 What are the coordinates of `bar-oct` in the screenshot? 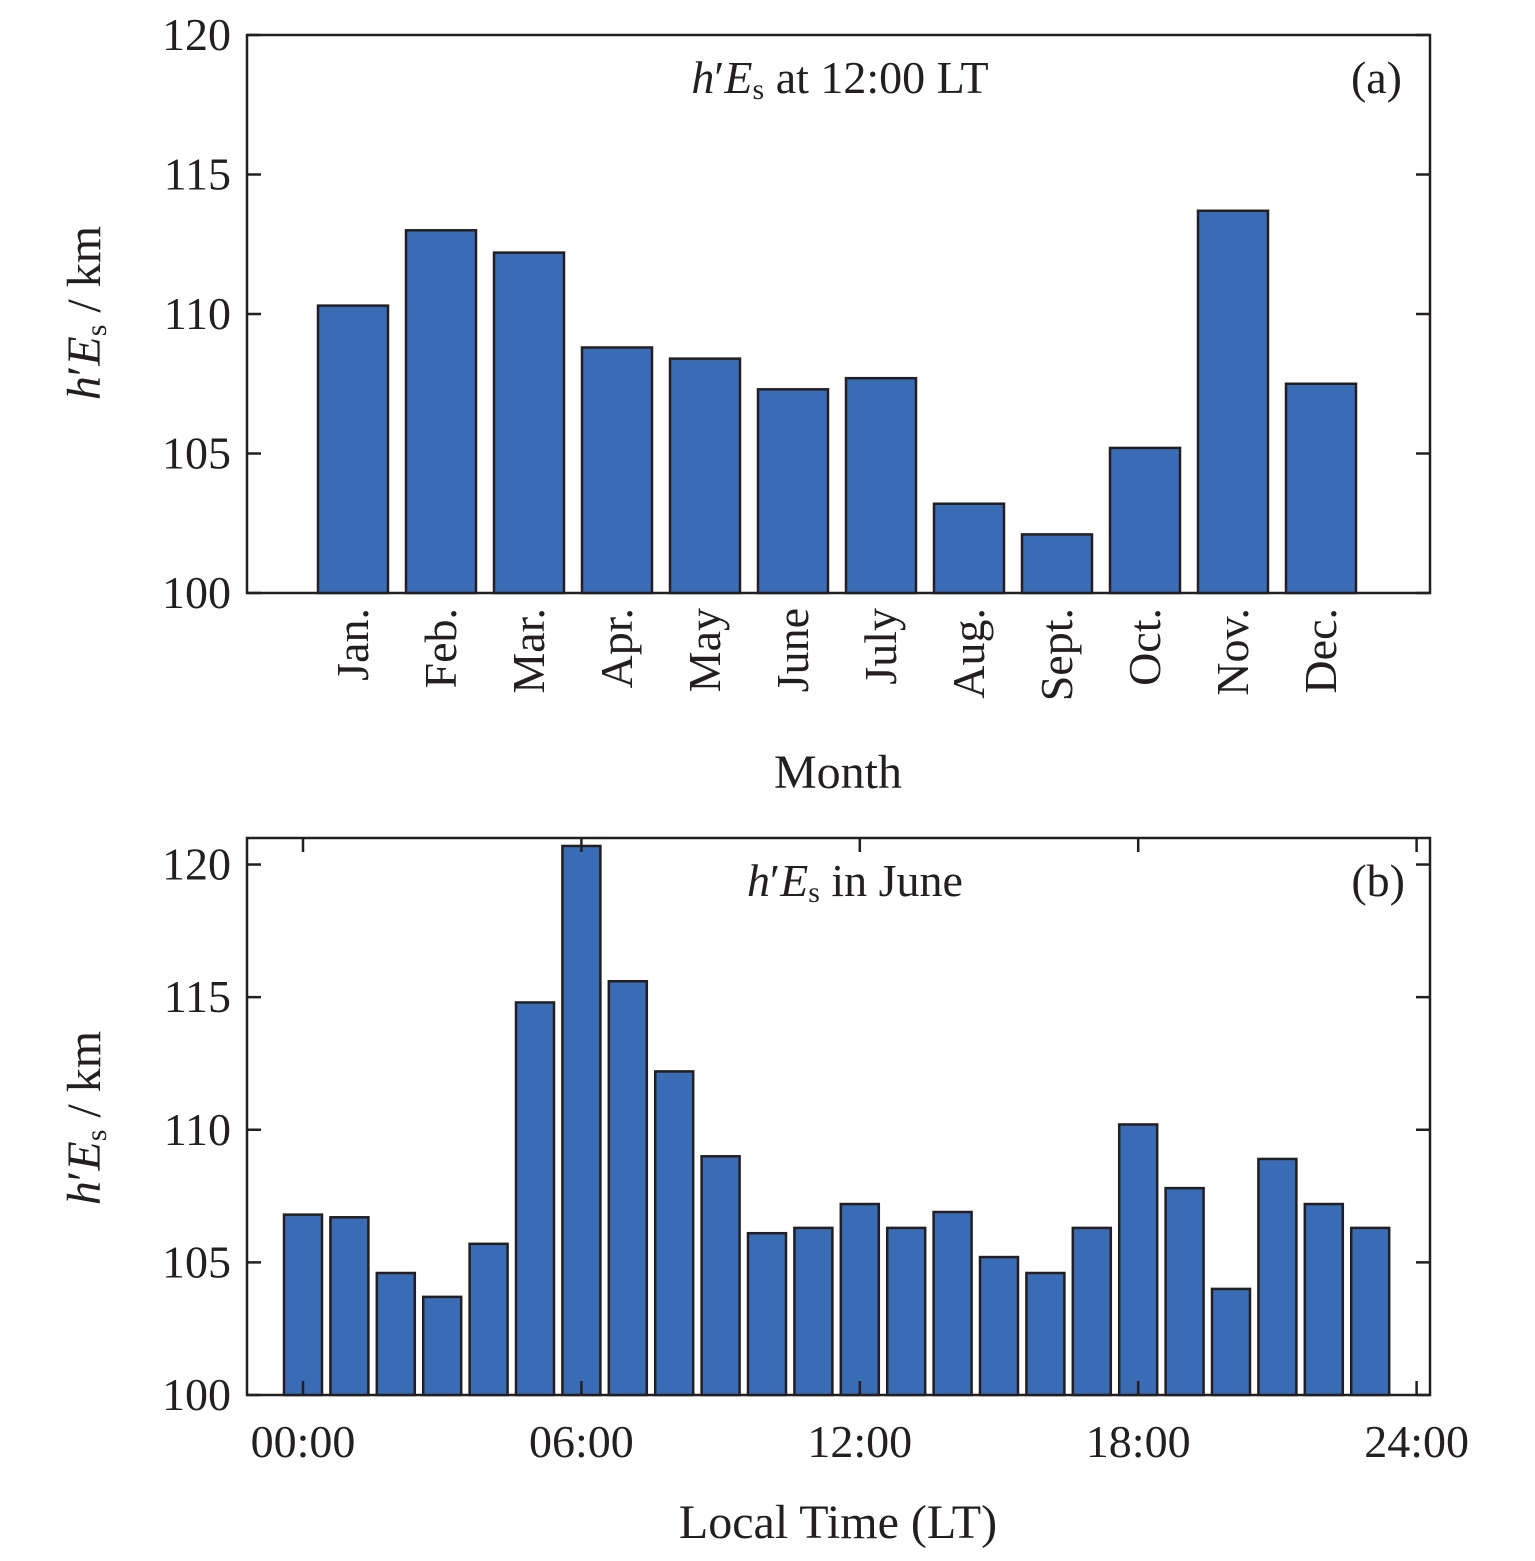 It's located at (1145, 520).